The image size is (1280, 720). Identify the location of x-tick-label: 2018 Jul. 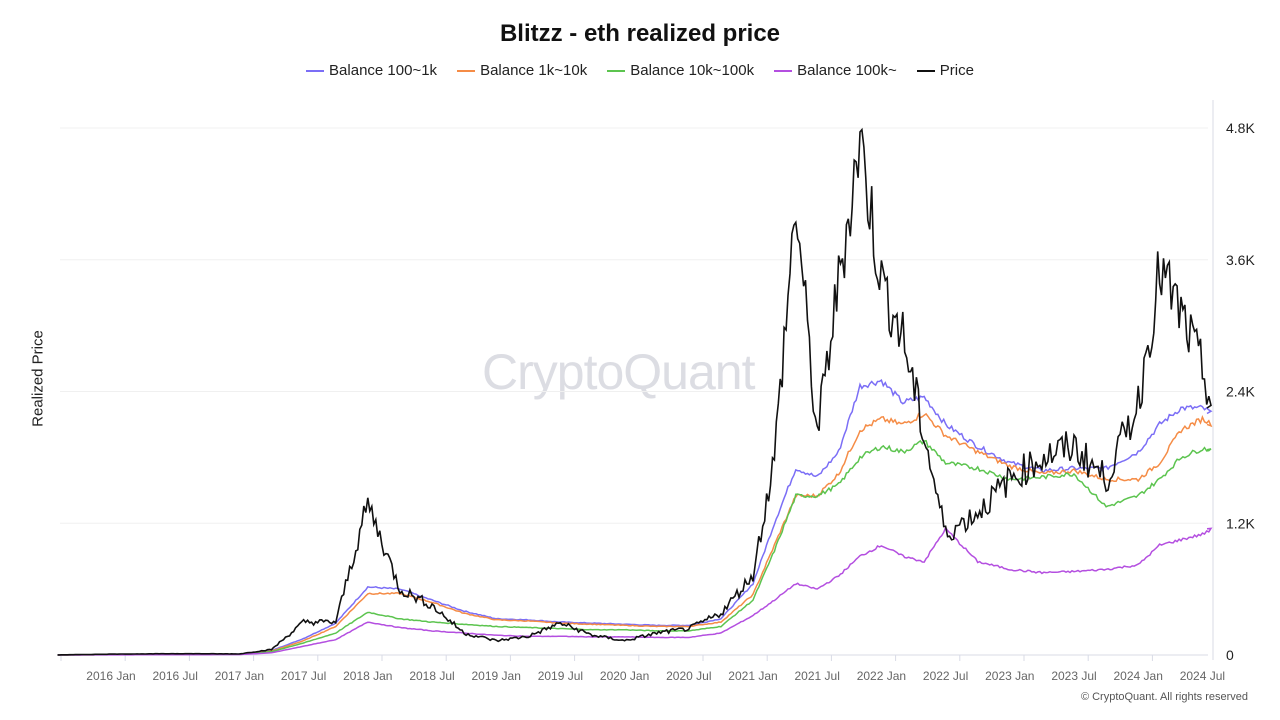
(431, 676).